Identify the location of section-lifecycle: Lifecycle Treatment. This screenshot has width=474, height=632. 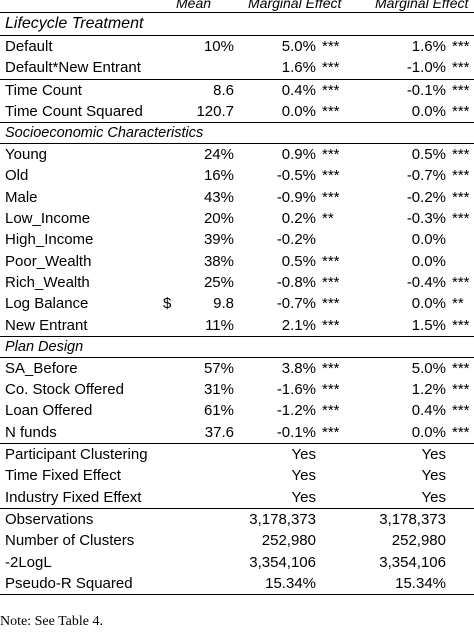
(237, 24).